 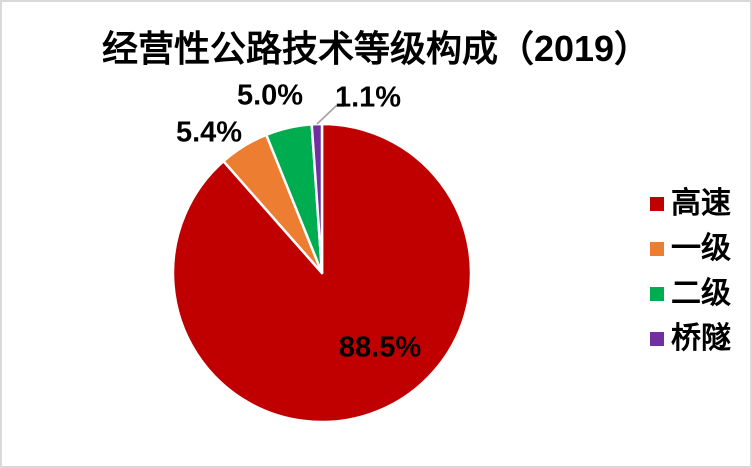 I want to click on pie-label-bridge-tunnel: 1.1%, so click(x=368, y=97).